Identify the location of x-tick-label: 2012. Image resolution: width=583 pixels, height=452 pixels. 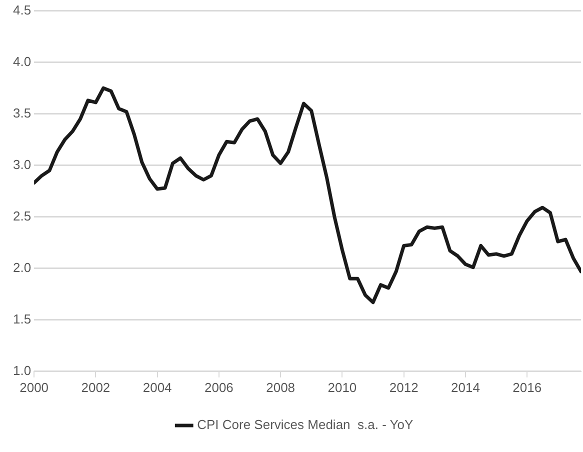
(403, 387).